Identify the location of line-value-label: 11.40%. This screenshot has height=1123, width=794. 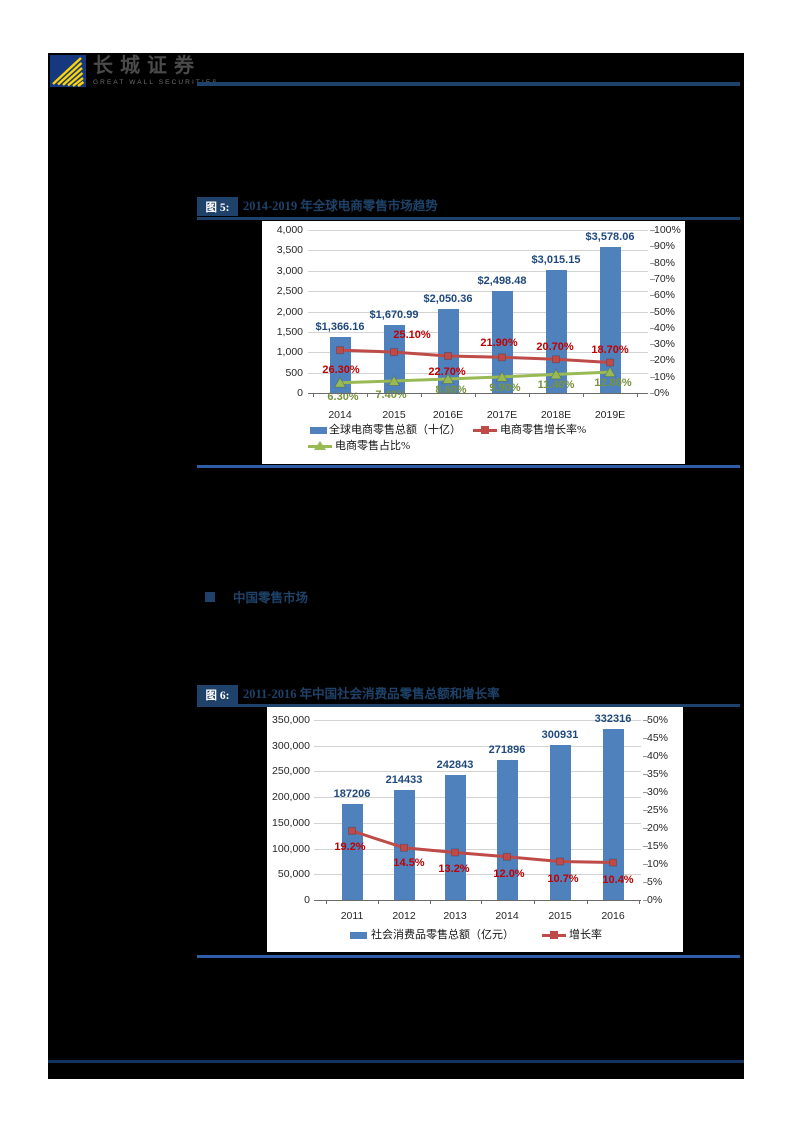
(556, 385).